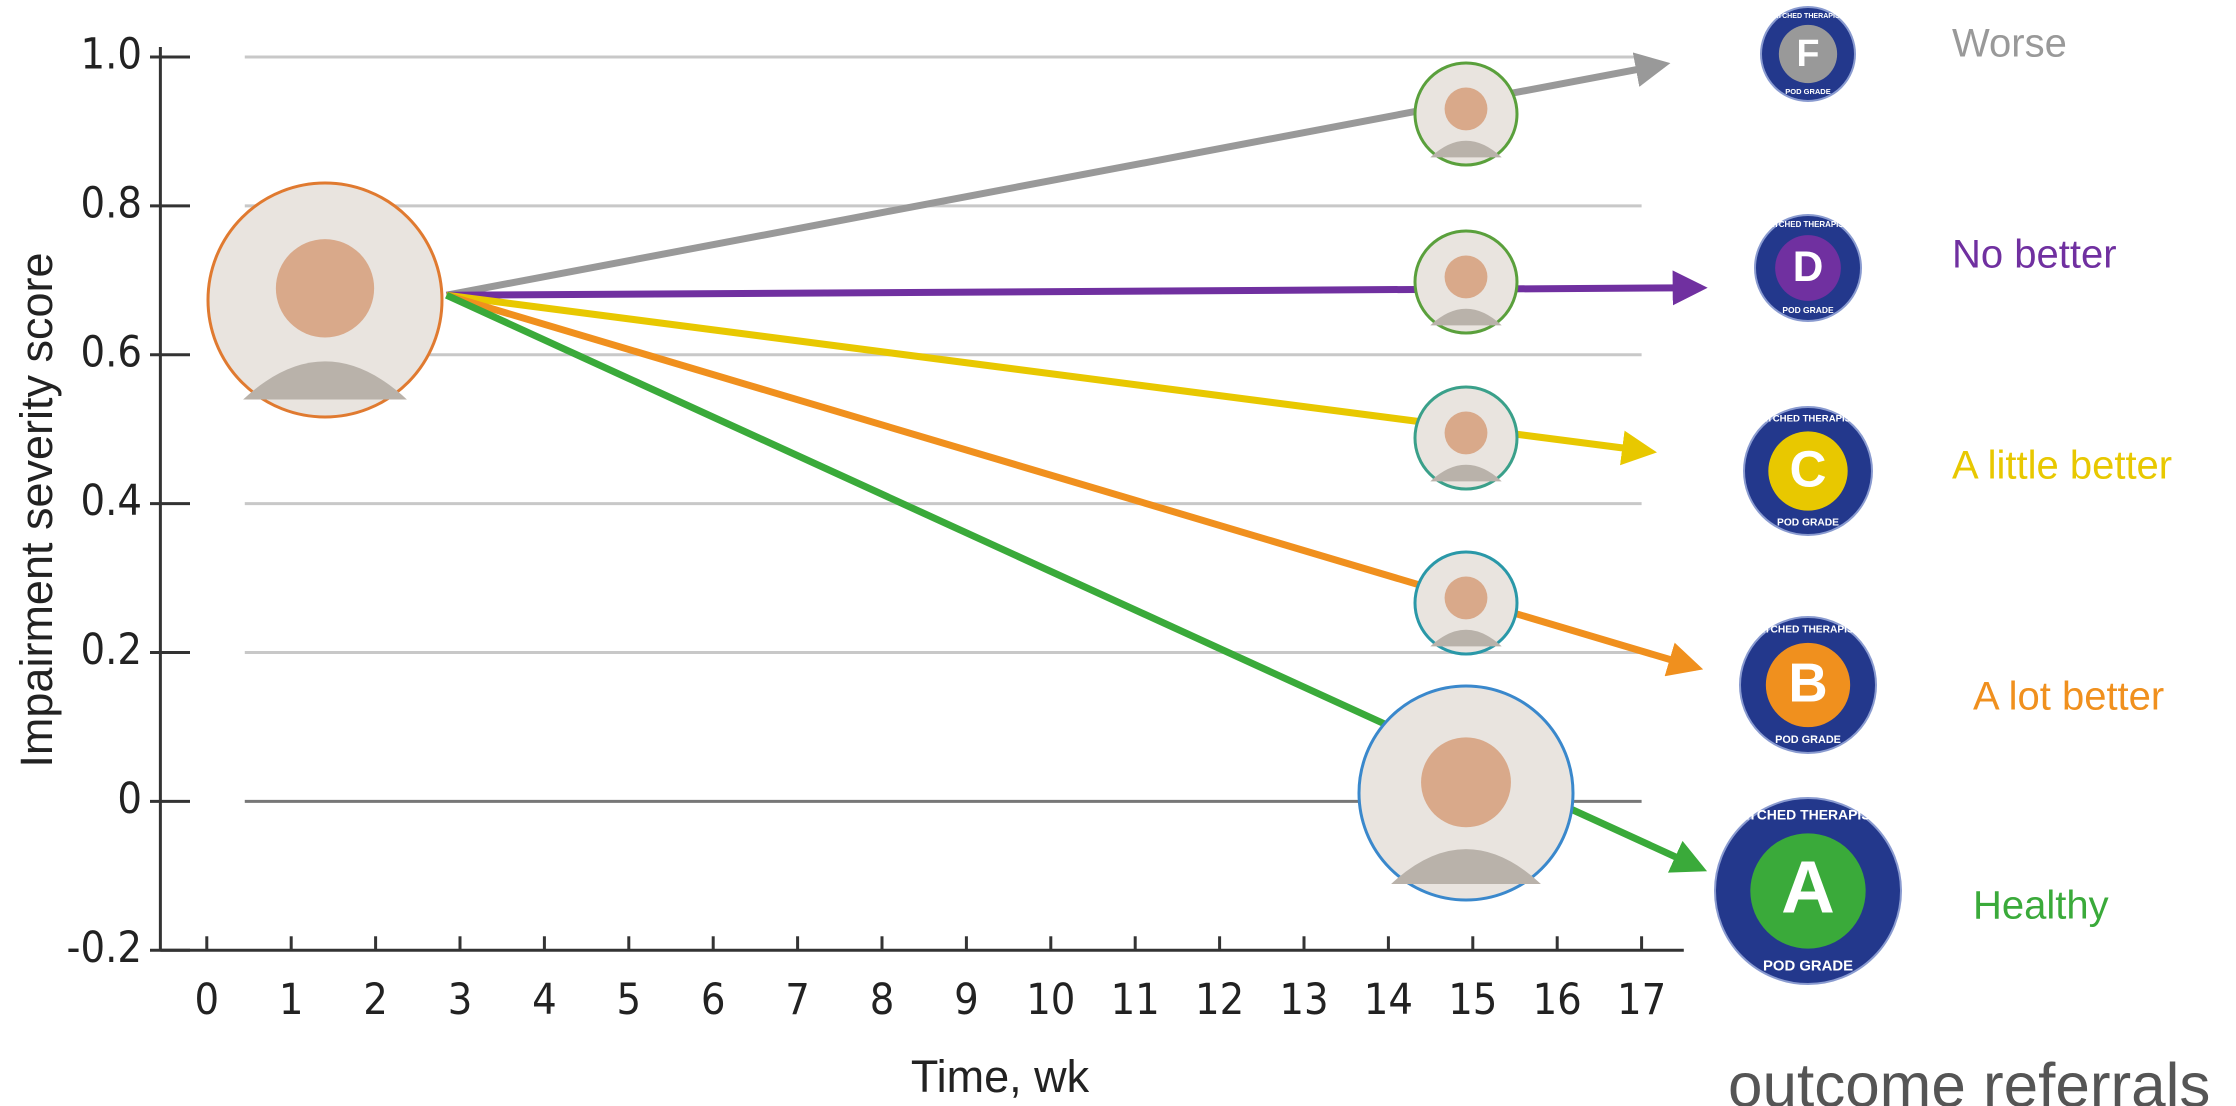  Describe the element at coordinates (36, 509) in the screenshot. I see `y-axis-title: Impairment severity score` at that location.